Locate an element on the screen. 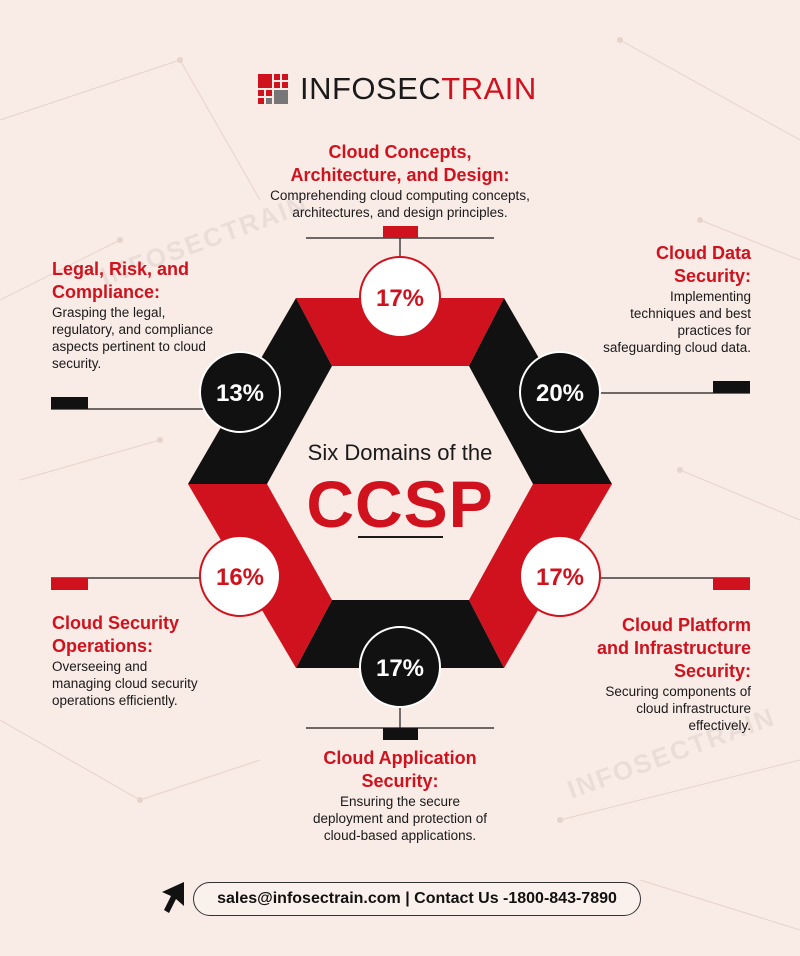 The height and width of the screenshot is (956, 800). domain-concepts-title-1: Cloud Concepts, is located at coordinates (400, 152).